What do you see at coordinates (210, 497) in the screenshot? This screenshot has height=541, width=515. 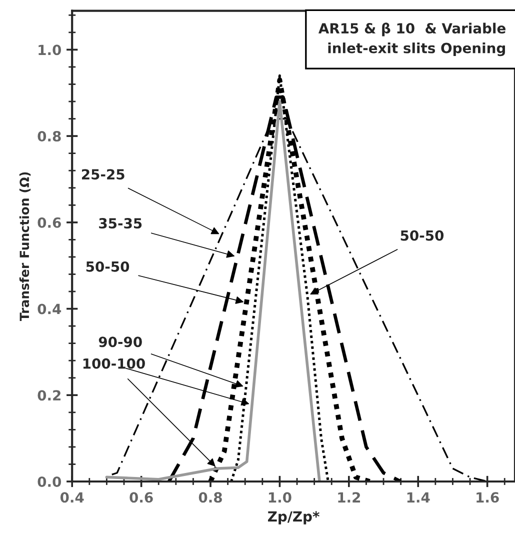 I see `x-tick-label: 0.8` at bounding box center [210, 497].